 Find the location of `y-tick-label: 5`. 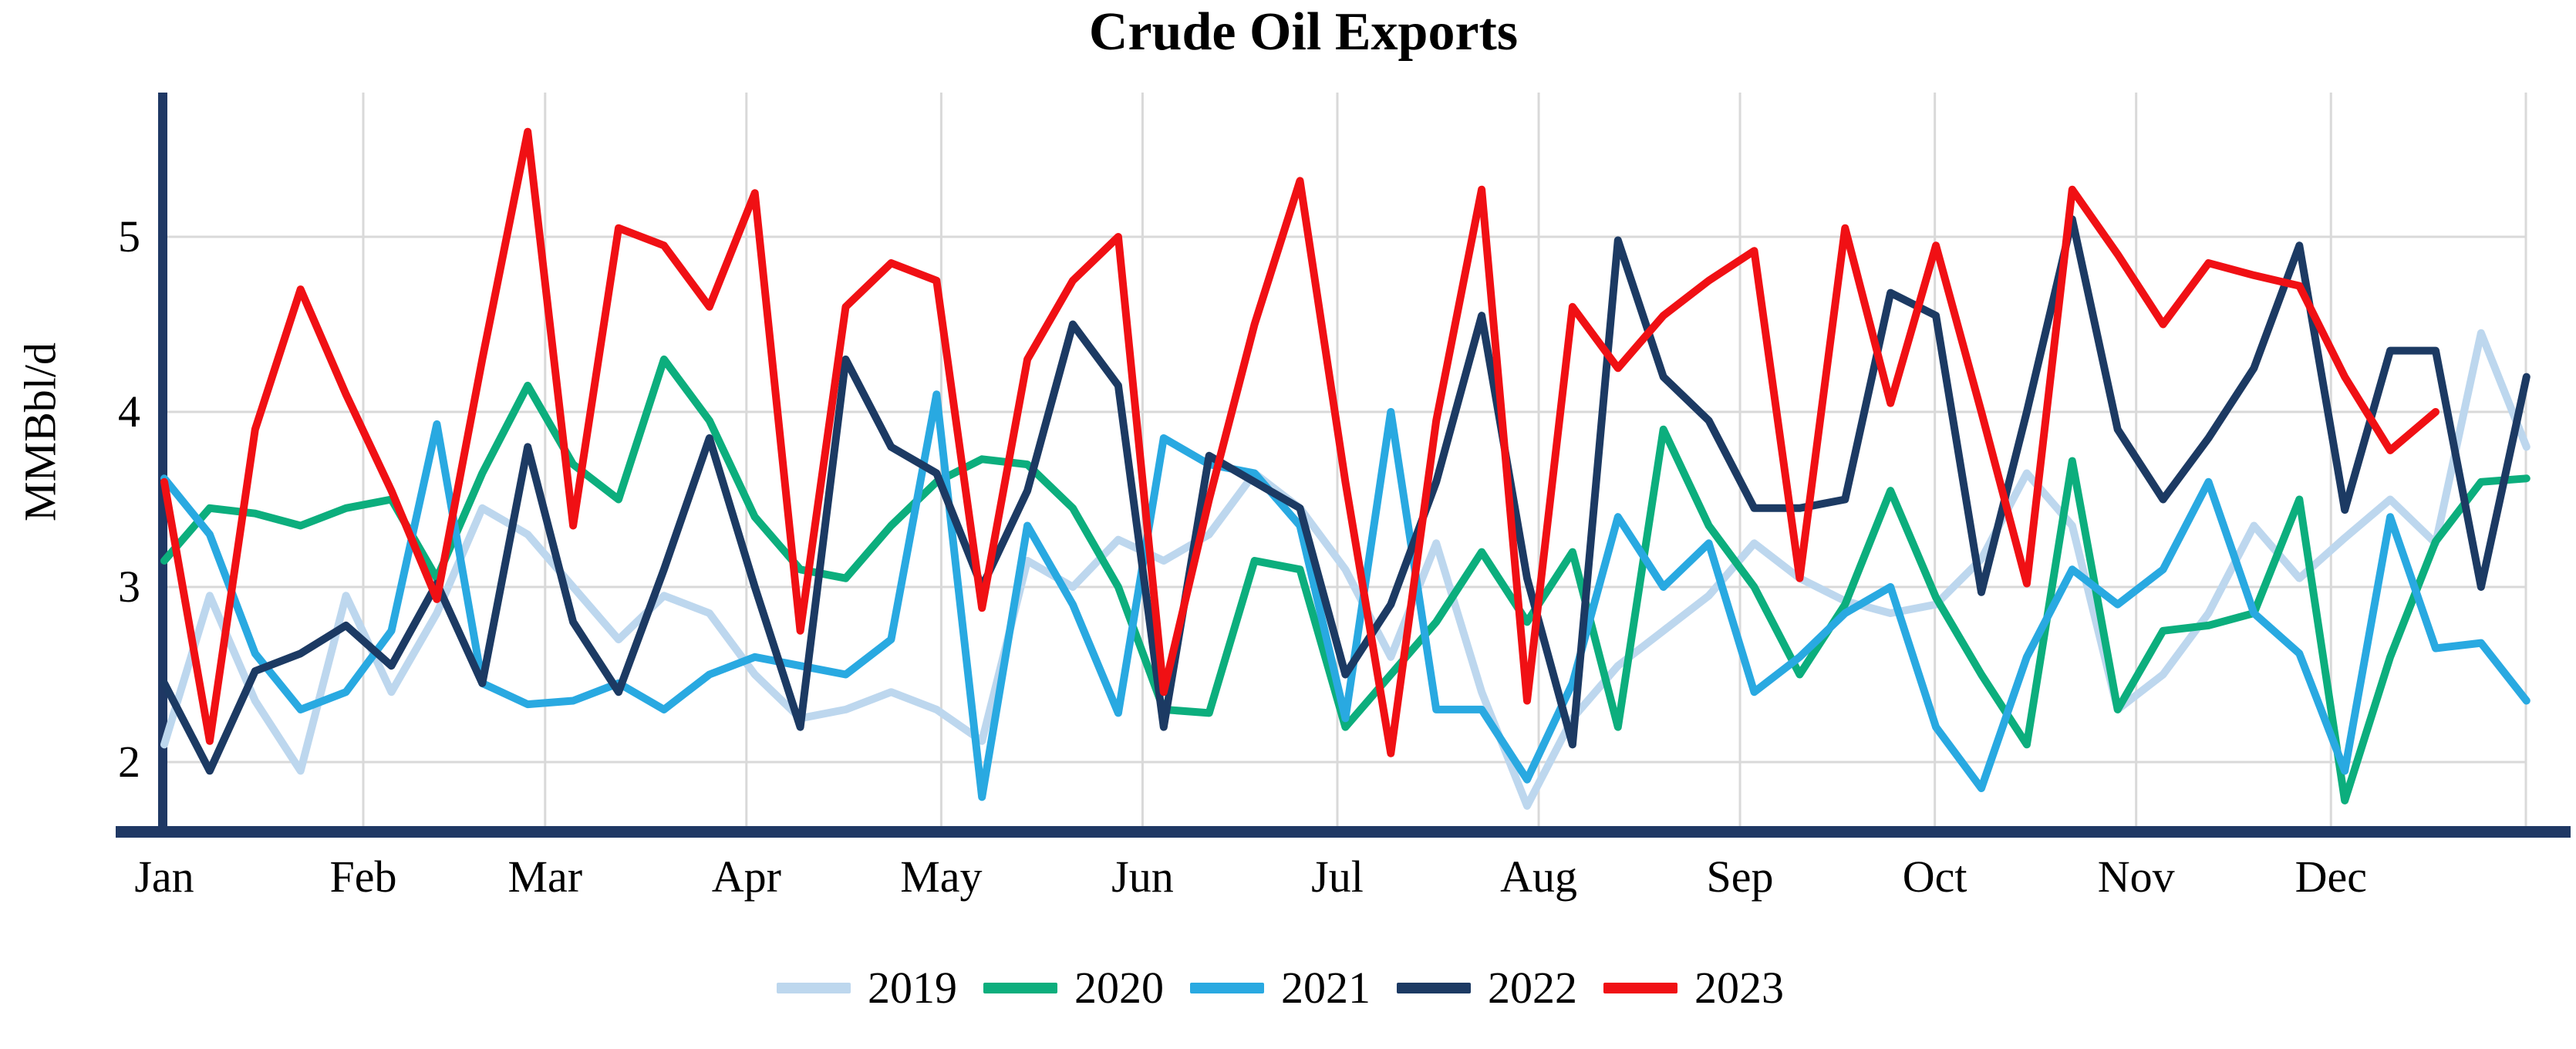

y-tick-label: 5 is located at coordinates (129, 236).